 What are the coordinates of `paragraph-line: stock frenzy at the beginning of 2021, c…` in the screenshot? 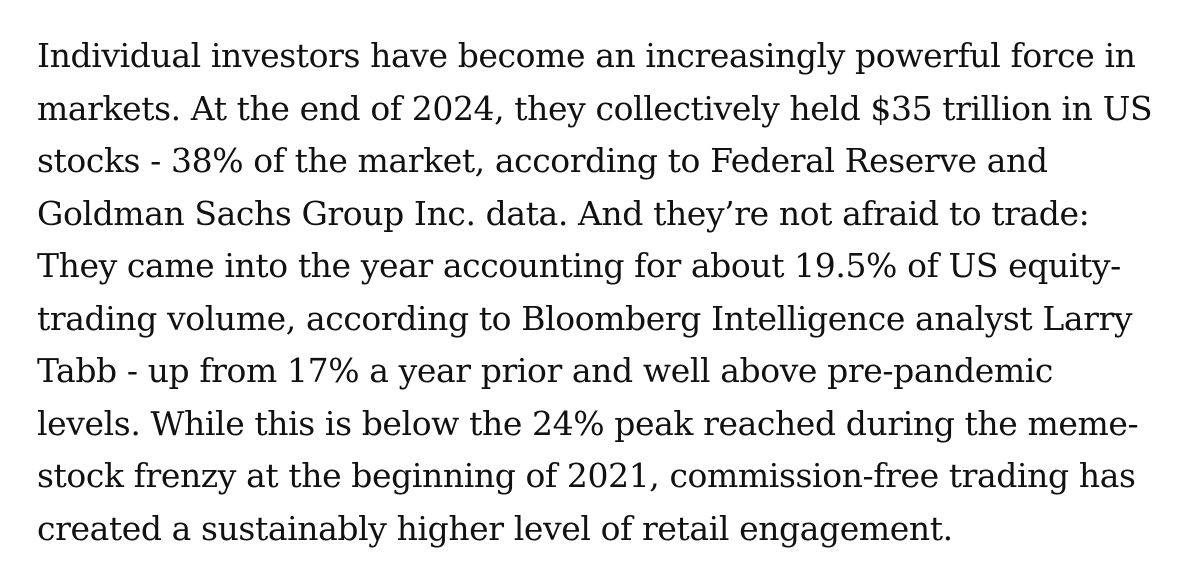 It's located at (586, 475).